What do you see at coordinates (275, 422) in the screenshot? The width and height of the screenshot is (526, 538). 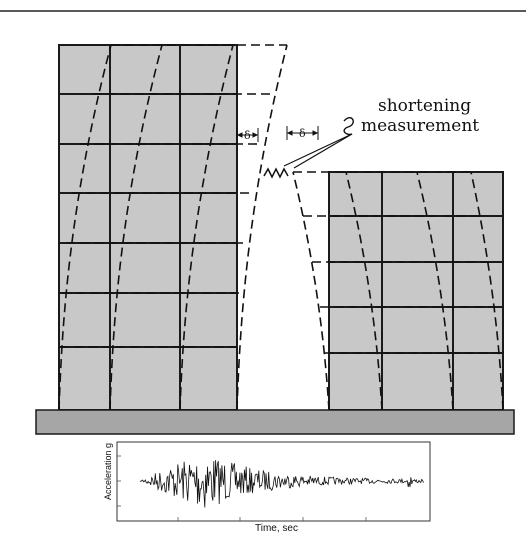 I see `ground-slab` at bounding box center [275, 422].